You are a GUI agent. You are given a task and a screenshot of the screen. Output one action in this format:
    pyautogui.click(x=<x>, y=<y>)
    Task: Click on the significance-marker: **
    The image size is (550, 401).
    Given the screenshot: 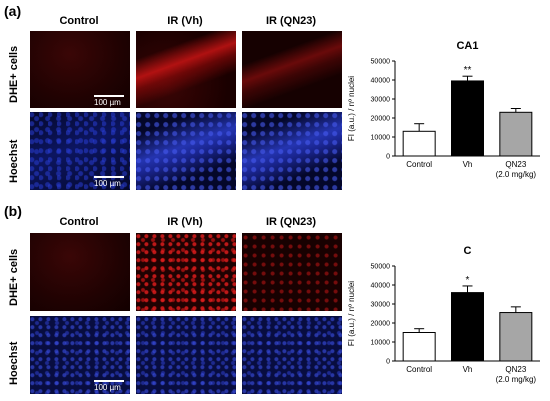 What is the action you would take?
    pyautogui.click(x=468, y=70)
    